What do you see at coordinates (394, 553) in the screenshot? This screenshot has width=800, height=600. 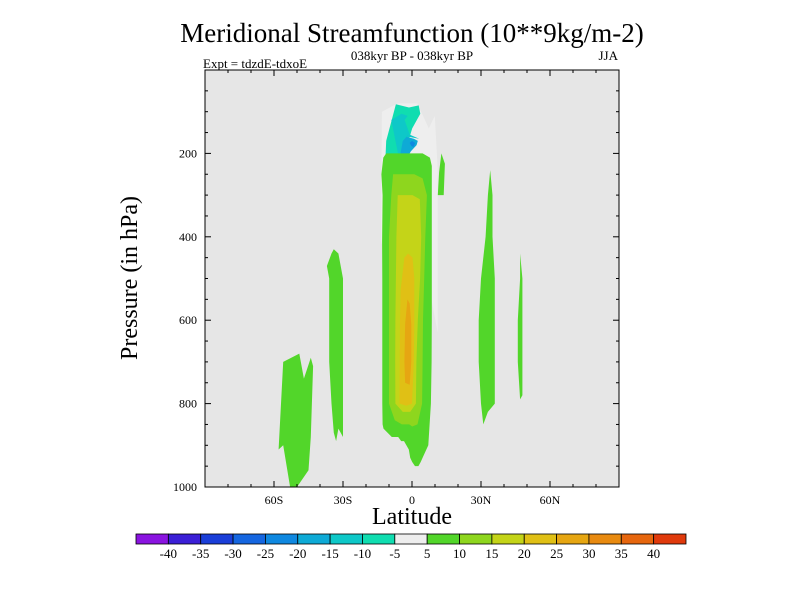 I see `colorbar-label: -5` at bounding box center [394, 553].